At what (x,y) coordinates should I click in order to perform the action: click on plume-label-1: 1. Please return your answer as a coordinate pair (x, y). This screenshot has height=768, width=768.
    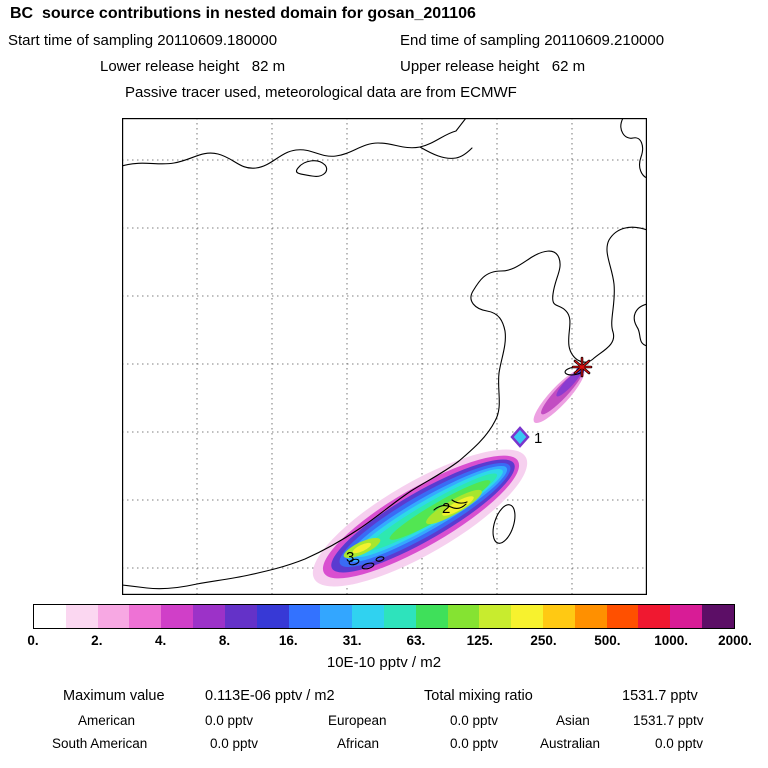
    Looking at the image, I should click on (538, 438).